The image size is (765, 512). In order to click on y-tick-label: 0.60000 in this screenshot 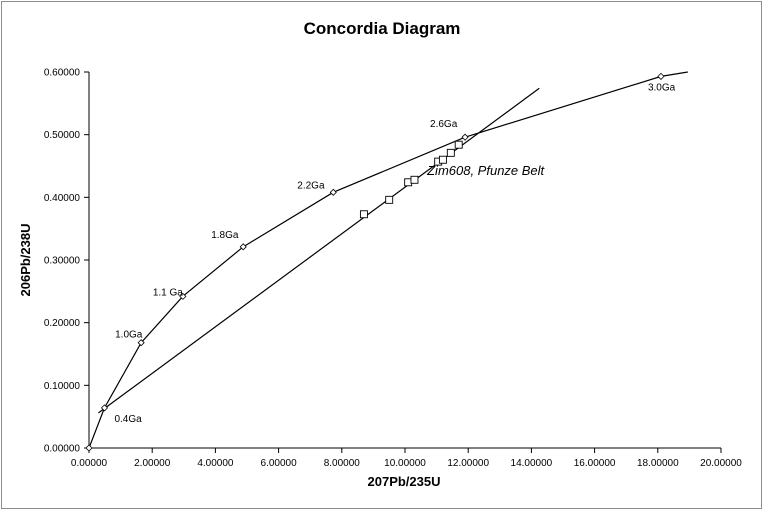, I will do `click(62, 73)`.